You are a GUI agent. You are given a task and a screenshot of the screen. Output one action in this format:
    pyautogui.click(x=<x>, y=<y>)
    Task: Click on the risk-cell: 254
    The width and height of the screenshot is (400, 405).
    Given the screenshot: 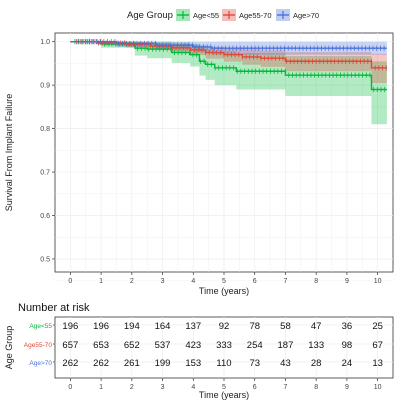 What is the action you would take?
    pyautogui.click(x=255, y=345)
    